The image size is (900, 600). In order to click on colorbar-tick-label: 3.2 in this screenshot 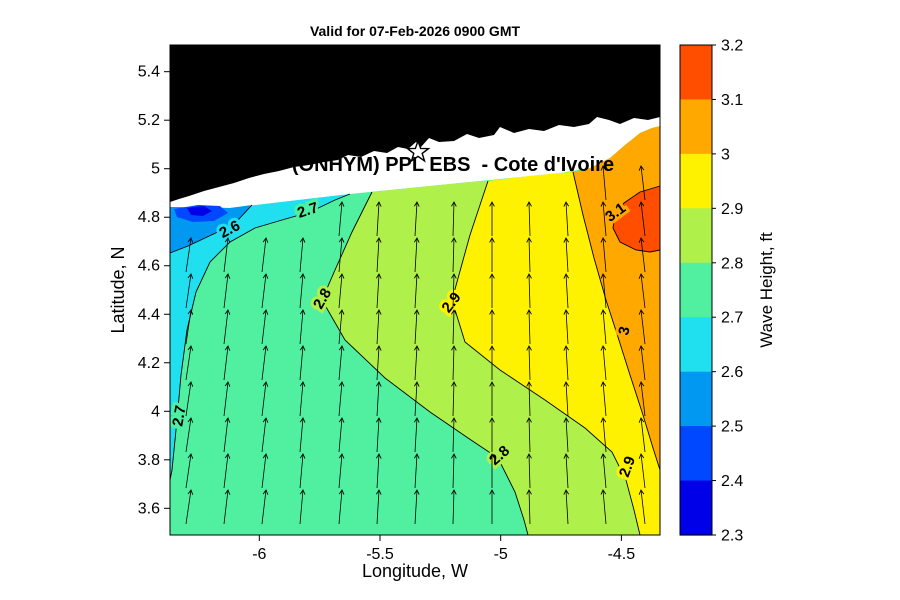, I will do `click(732, 46)`.